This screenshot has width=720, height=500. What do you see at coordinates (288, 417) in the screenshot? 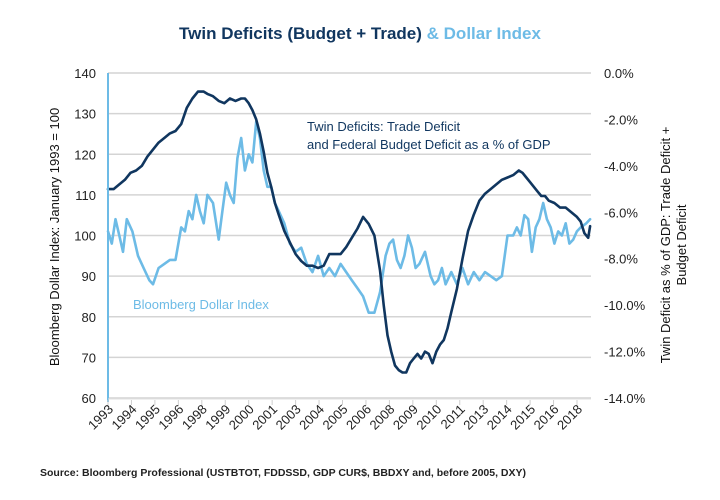
I see `x-tick-label: 2003` at bounding box center [288, 417].